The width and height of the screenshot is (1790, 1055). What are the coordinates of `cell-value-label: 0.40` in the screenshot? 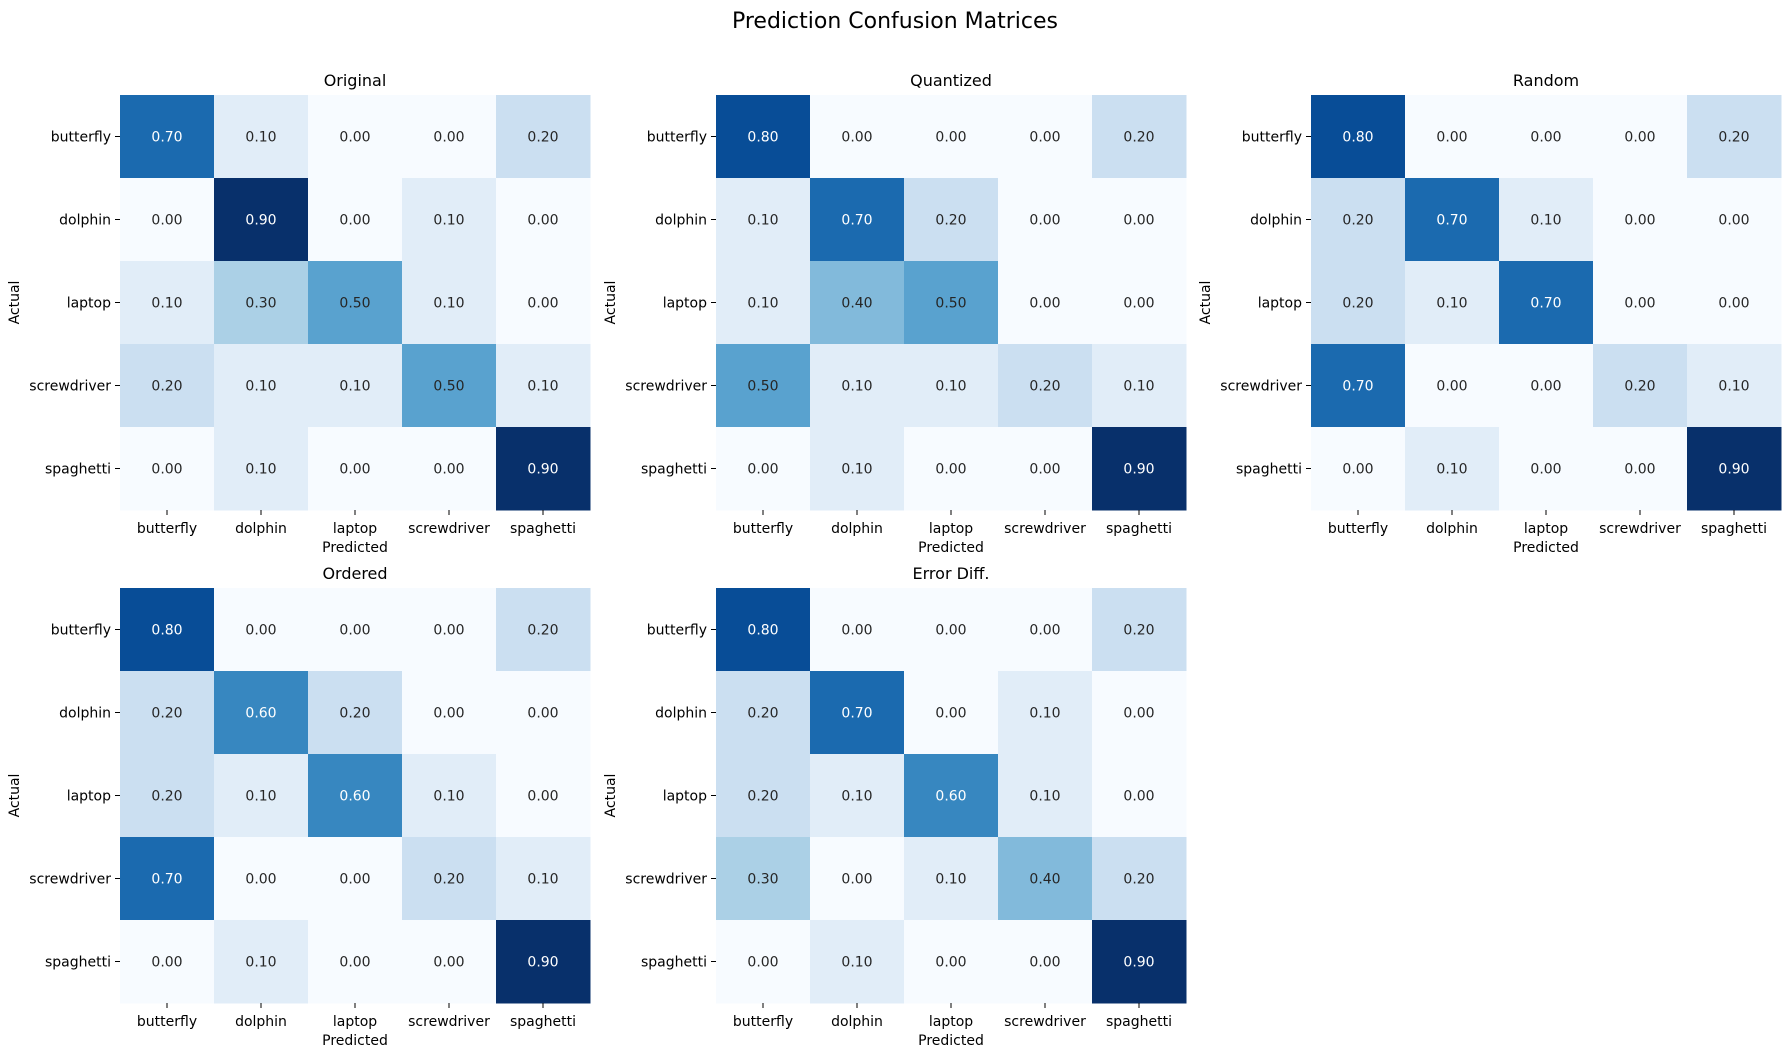 It's located at (1044, 880).